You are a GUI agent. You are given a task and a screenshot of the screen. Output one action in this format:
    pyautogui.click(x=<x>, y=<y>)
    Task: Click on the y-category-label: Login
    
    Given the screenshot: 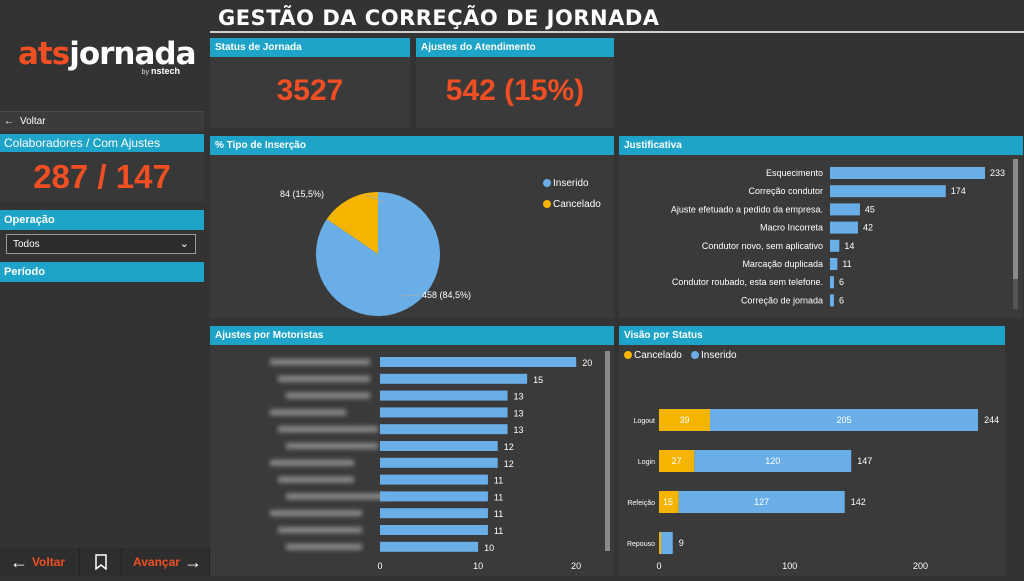 What is the action you would take?
    pyautogui.click(x=646, y=462)
    